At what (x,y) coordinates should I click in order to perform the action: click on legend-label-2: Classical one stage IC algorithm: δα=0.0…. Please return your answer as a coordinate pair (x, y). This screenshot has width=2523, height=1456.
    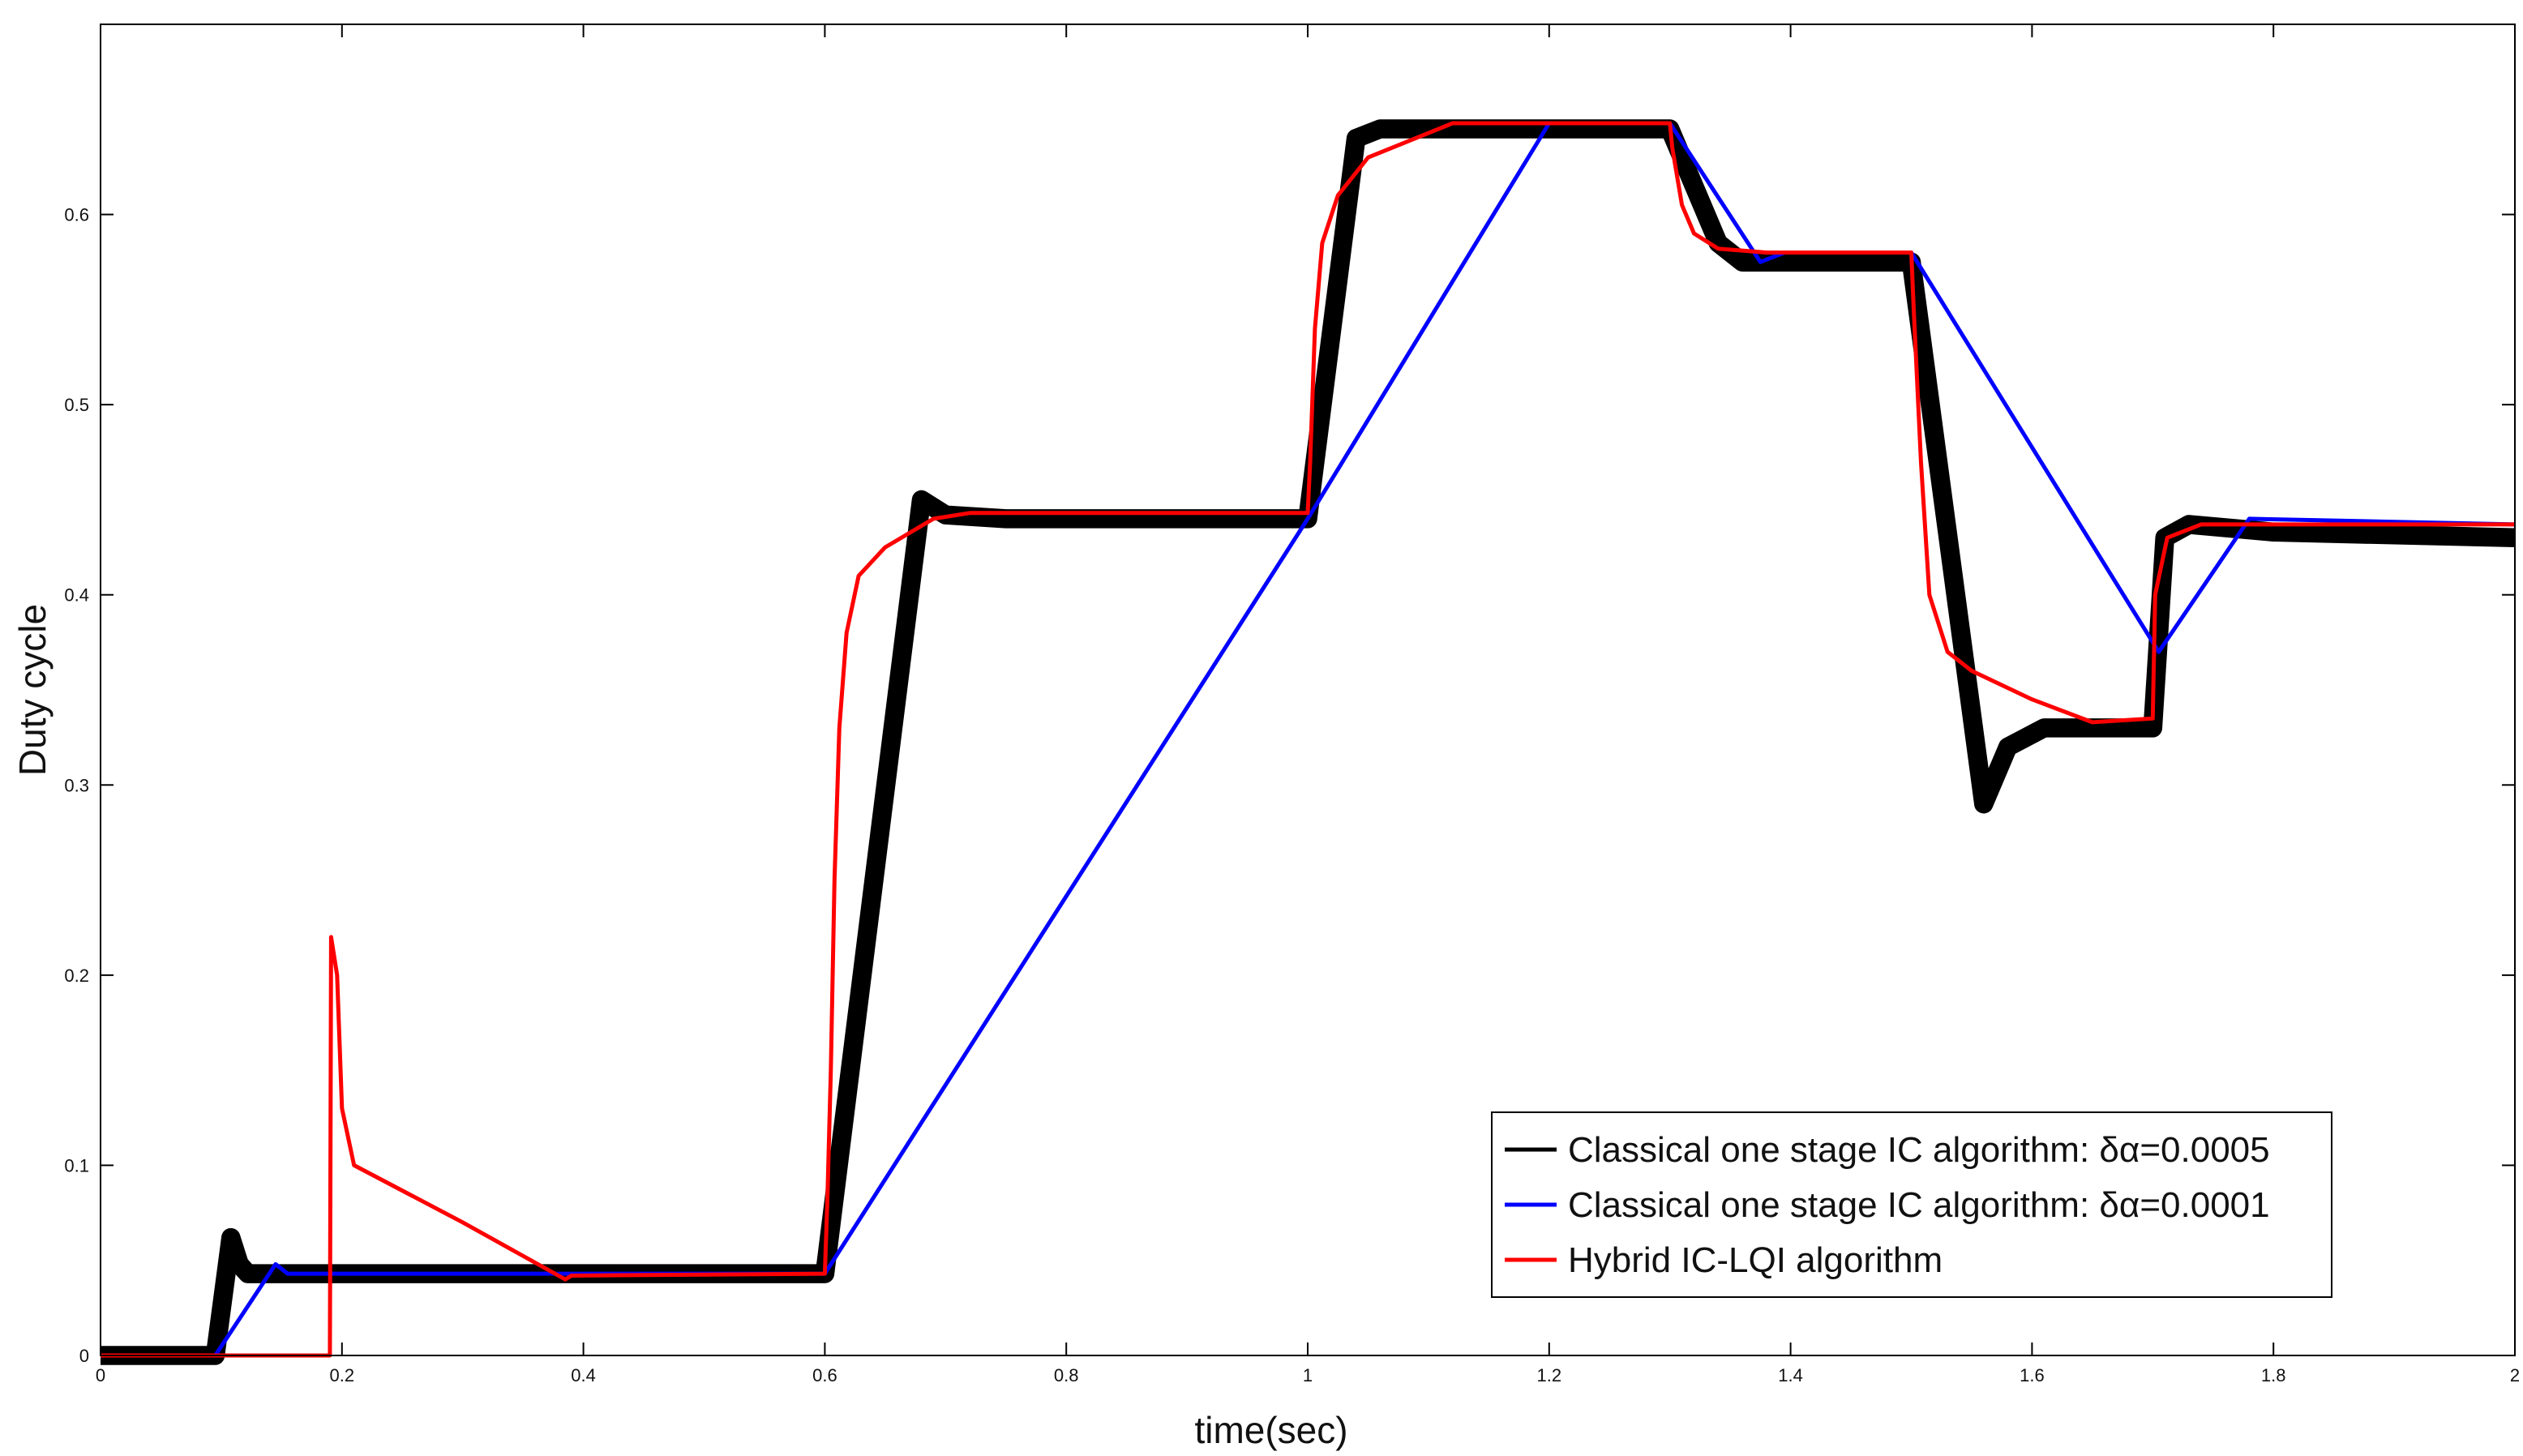
    Looking at the image, I should click on (1919, 1205).